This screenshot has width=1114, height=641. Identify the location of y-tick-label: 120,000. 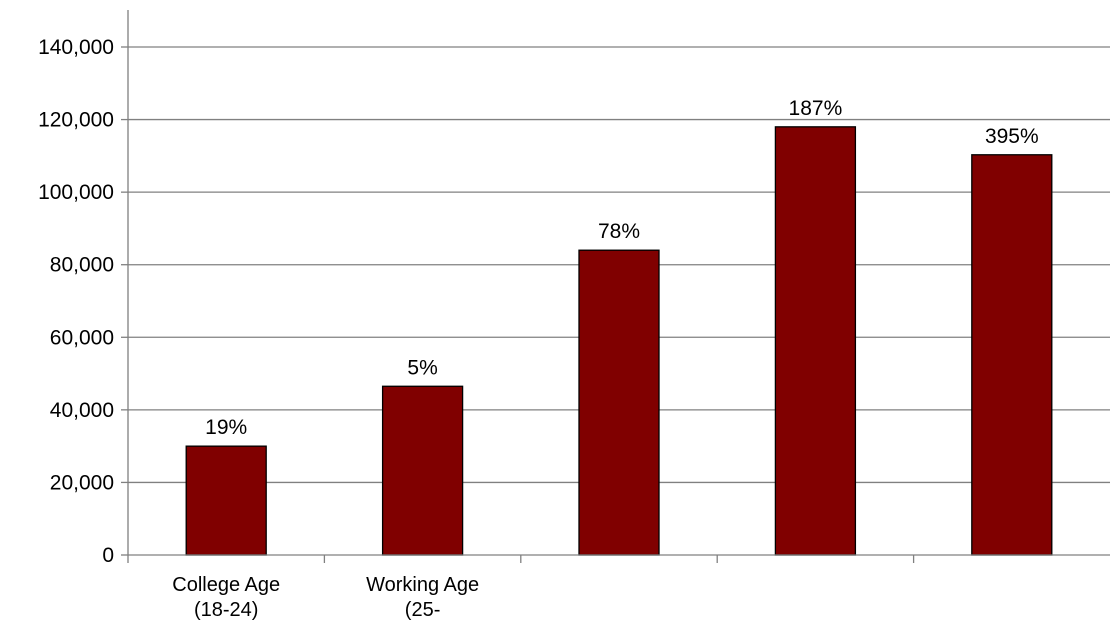
(76, 120).